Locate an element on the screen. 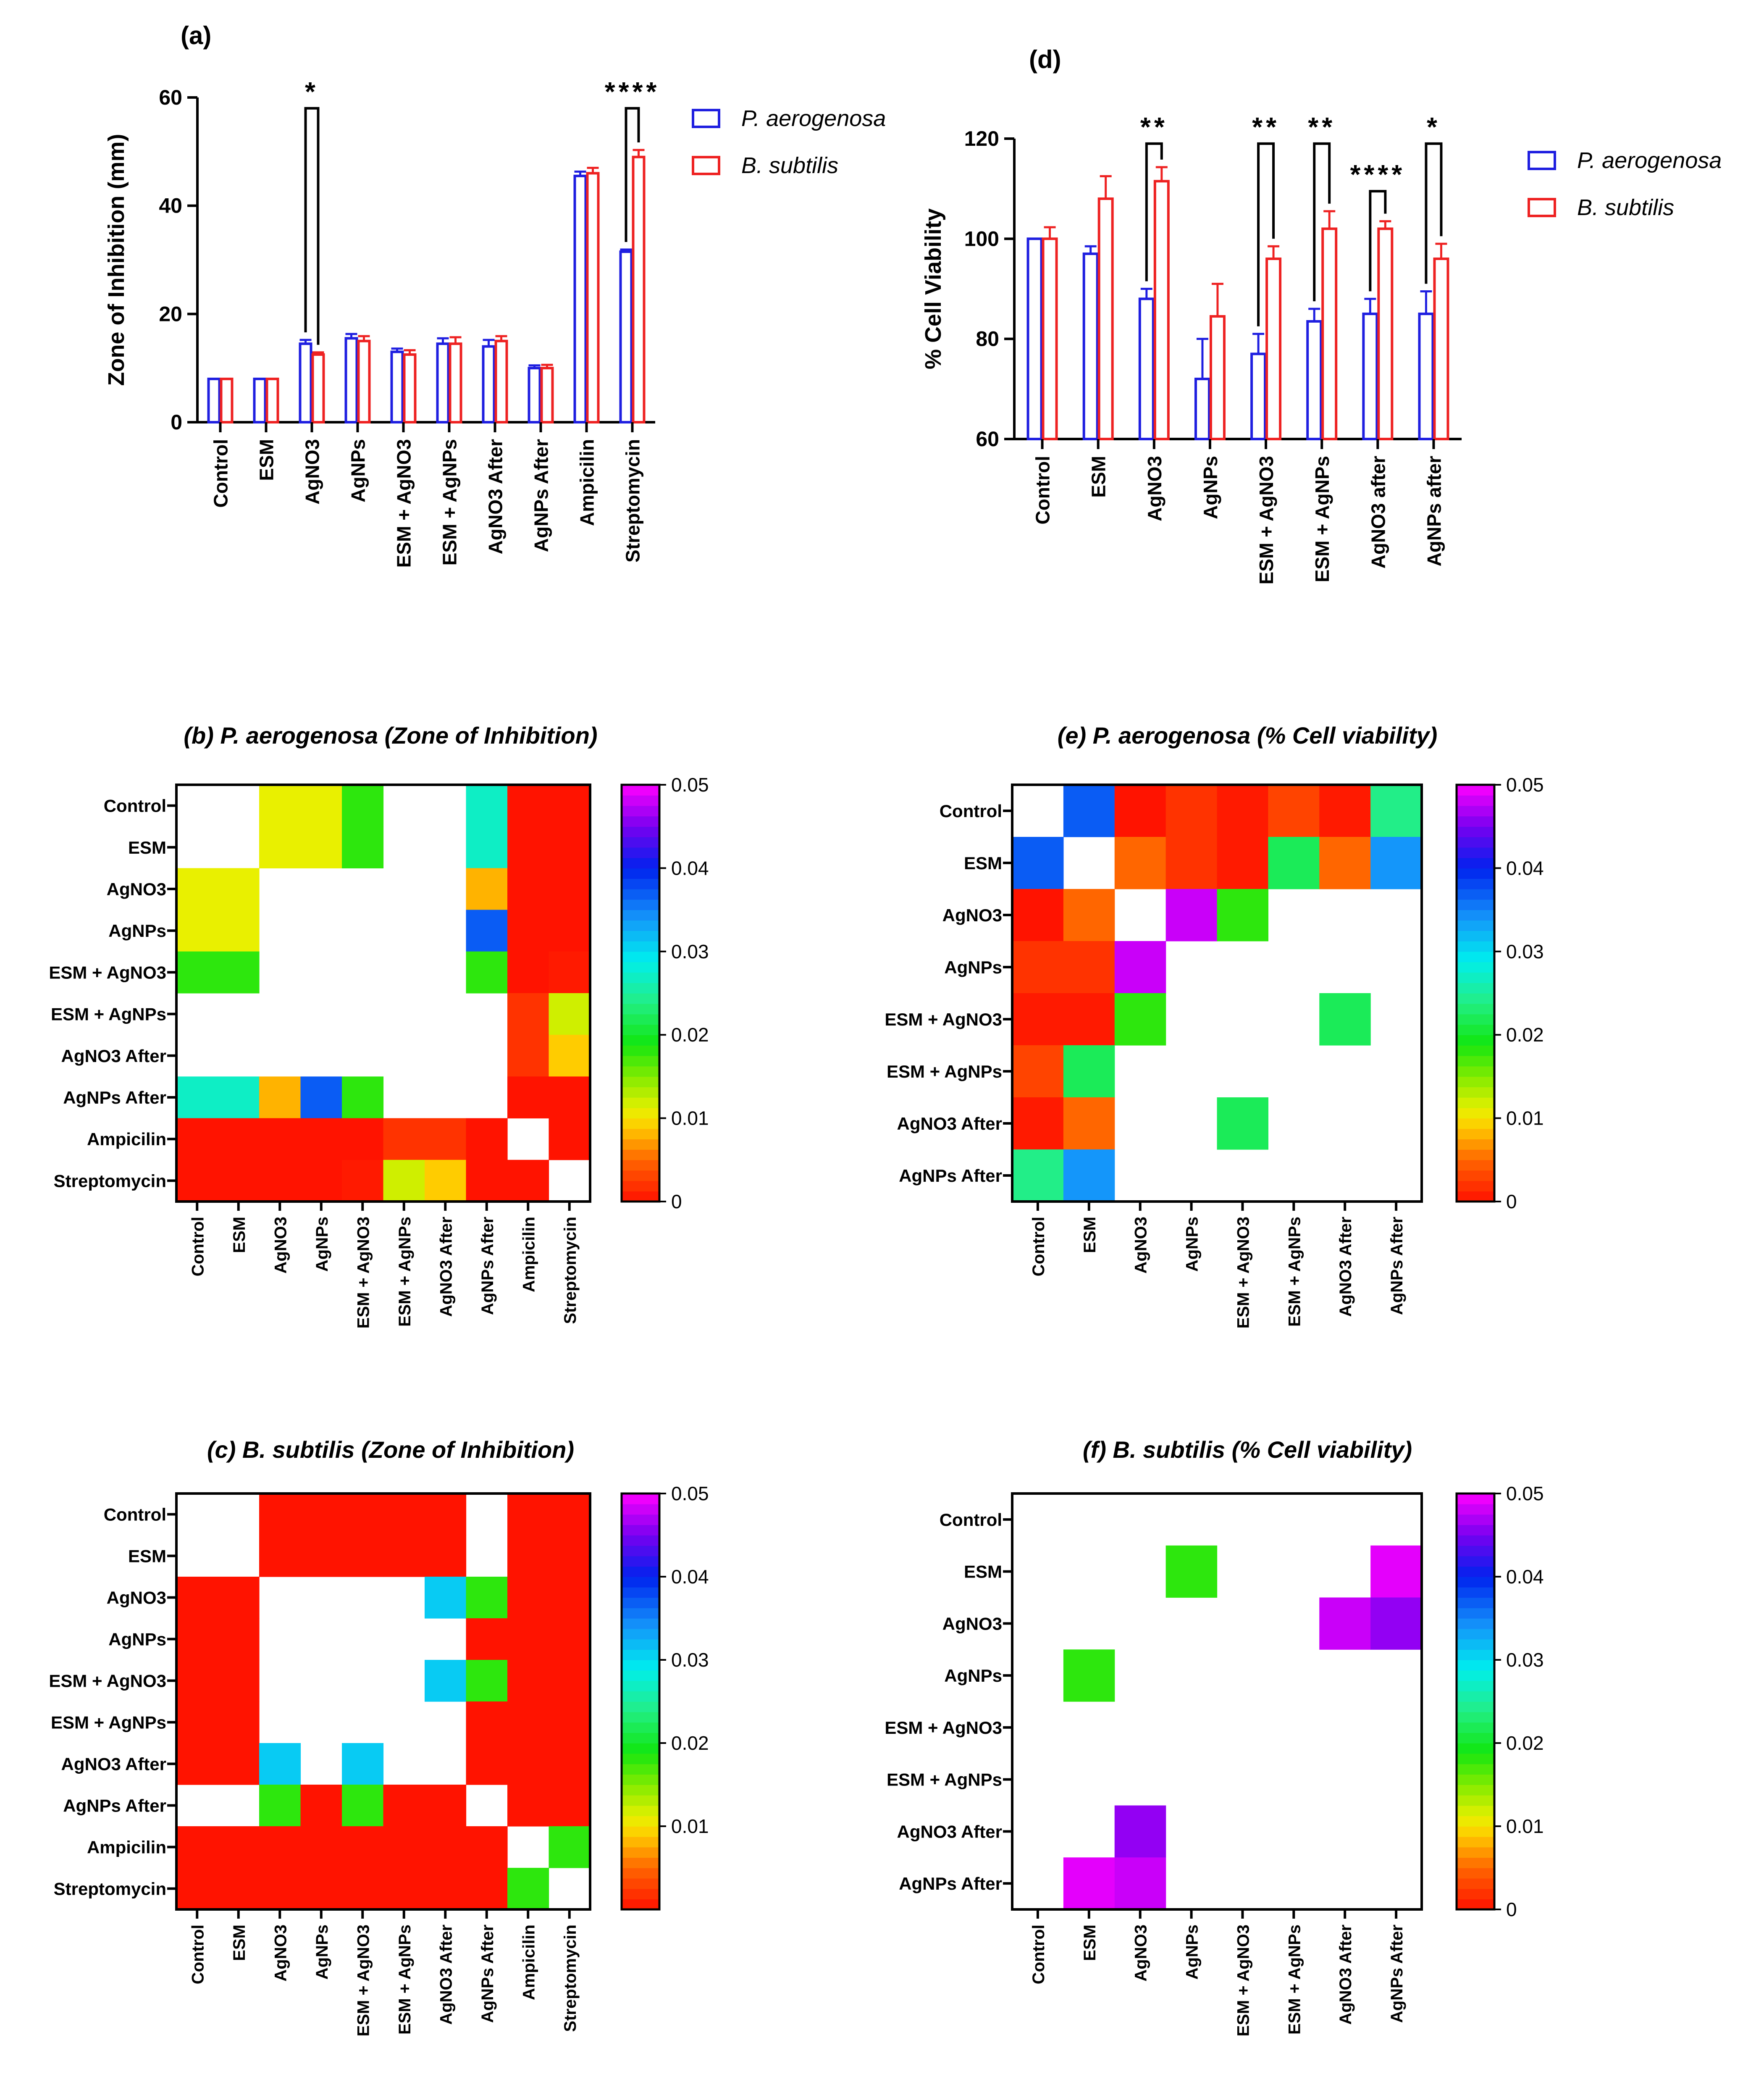 The width and height of the screenshot is (1764, 2093). y-tick-label: 100 is located at coordinates (981, 238).